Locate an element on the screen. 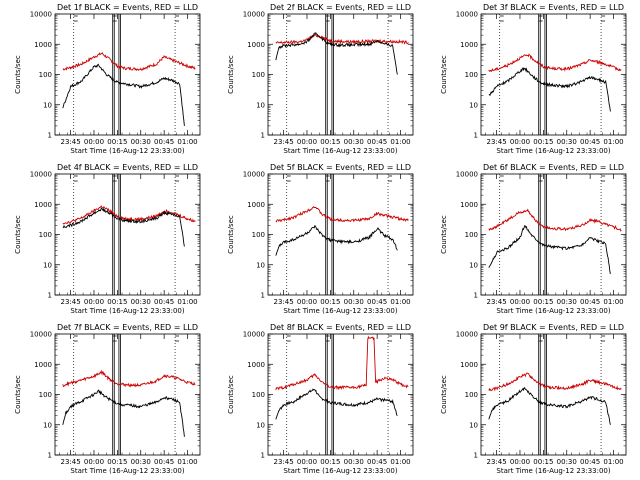  panel-title: Det 1f BLACK = Events, RED = LLD is located at coordinates (127, 7).